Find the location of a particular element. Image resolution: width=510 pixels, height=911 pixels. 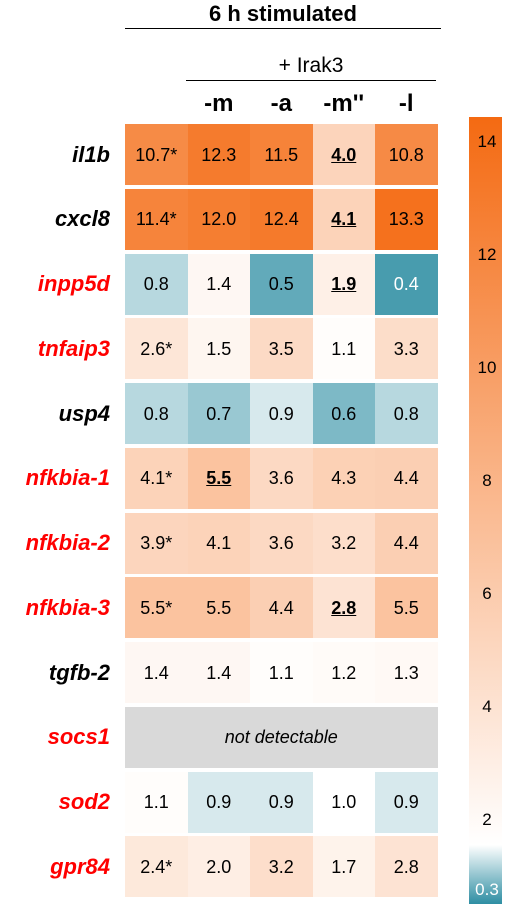

heatmap-cell: 12.4 is located at coordinates (281, 219).